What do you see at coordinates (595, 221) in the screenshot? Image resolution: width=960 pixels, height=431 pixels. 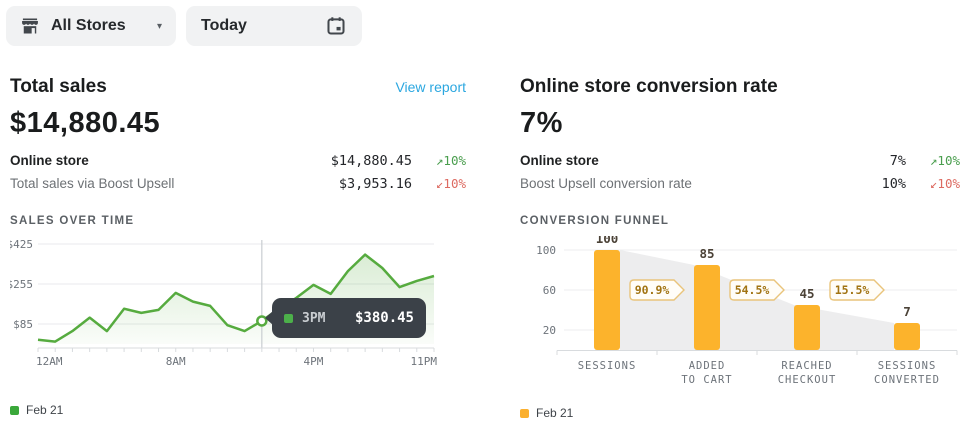 I see `funnel-section-title: CONVERSION FUNNEL` at bounding box center [595, 221].